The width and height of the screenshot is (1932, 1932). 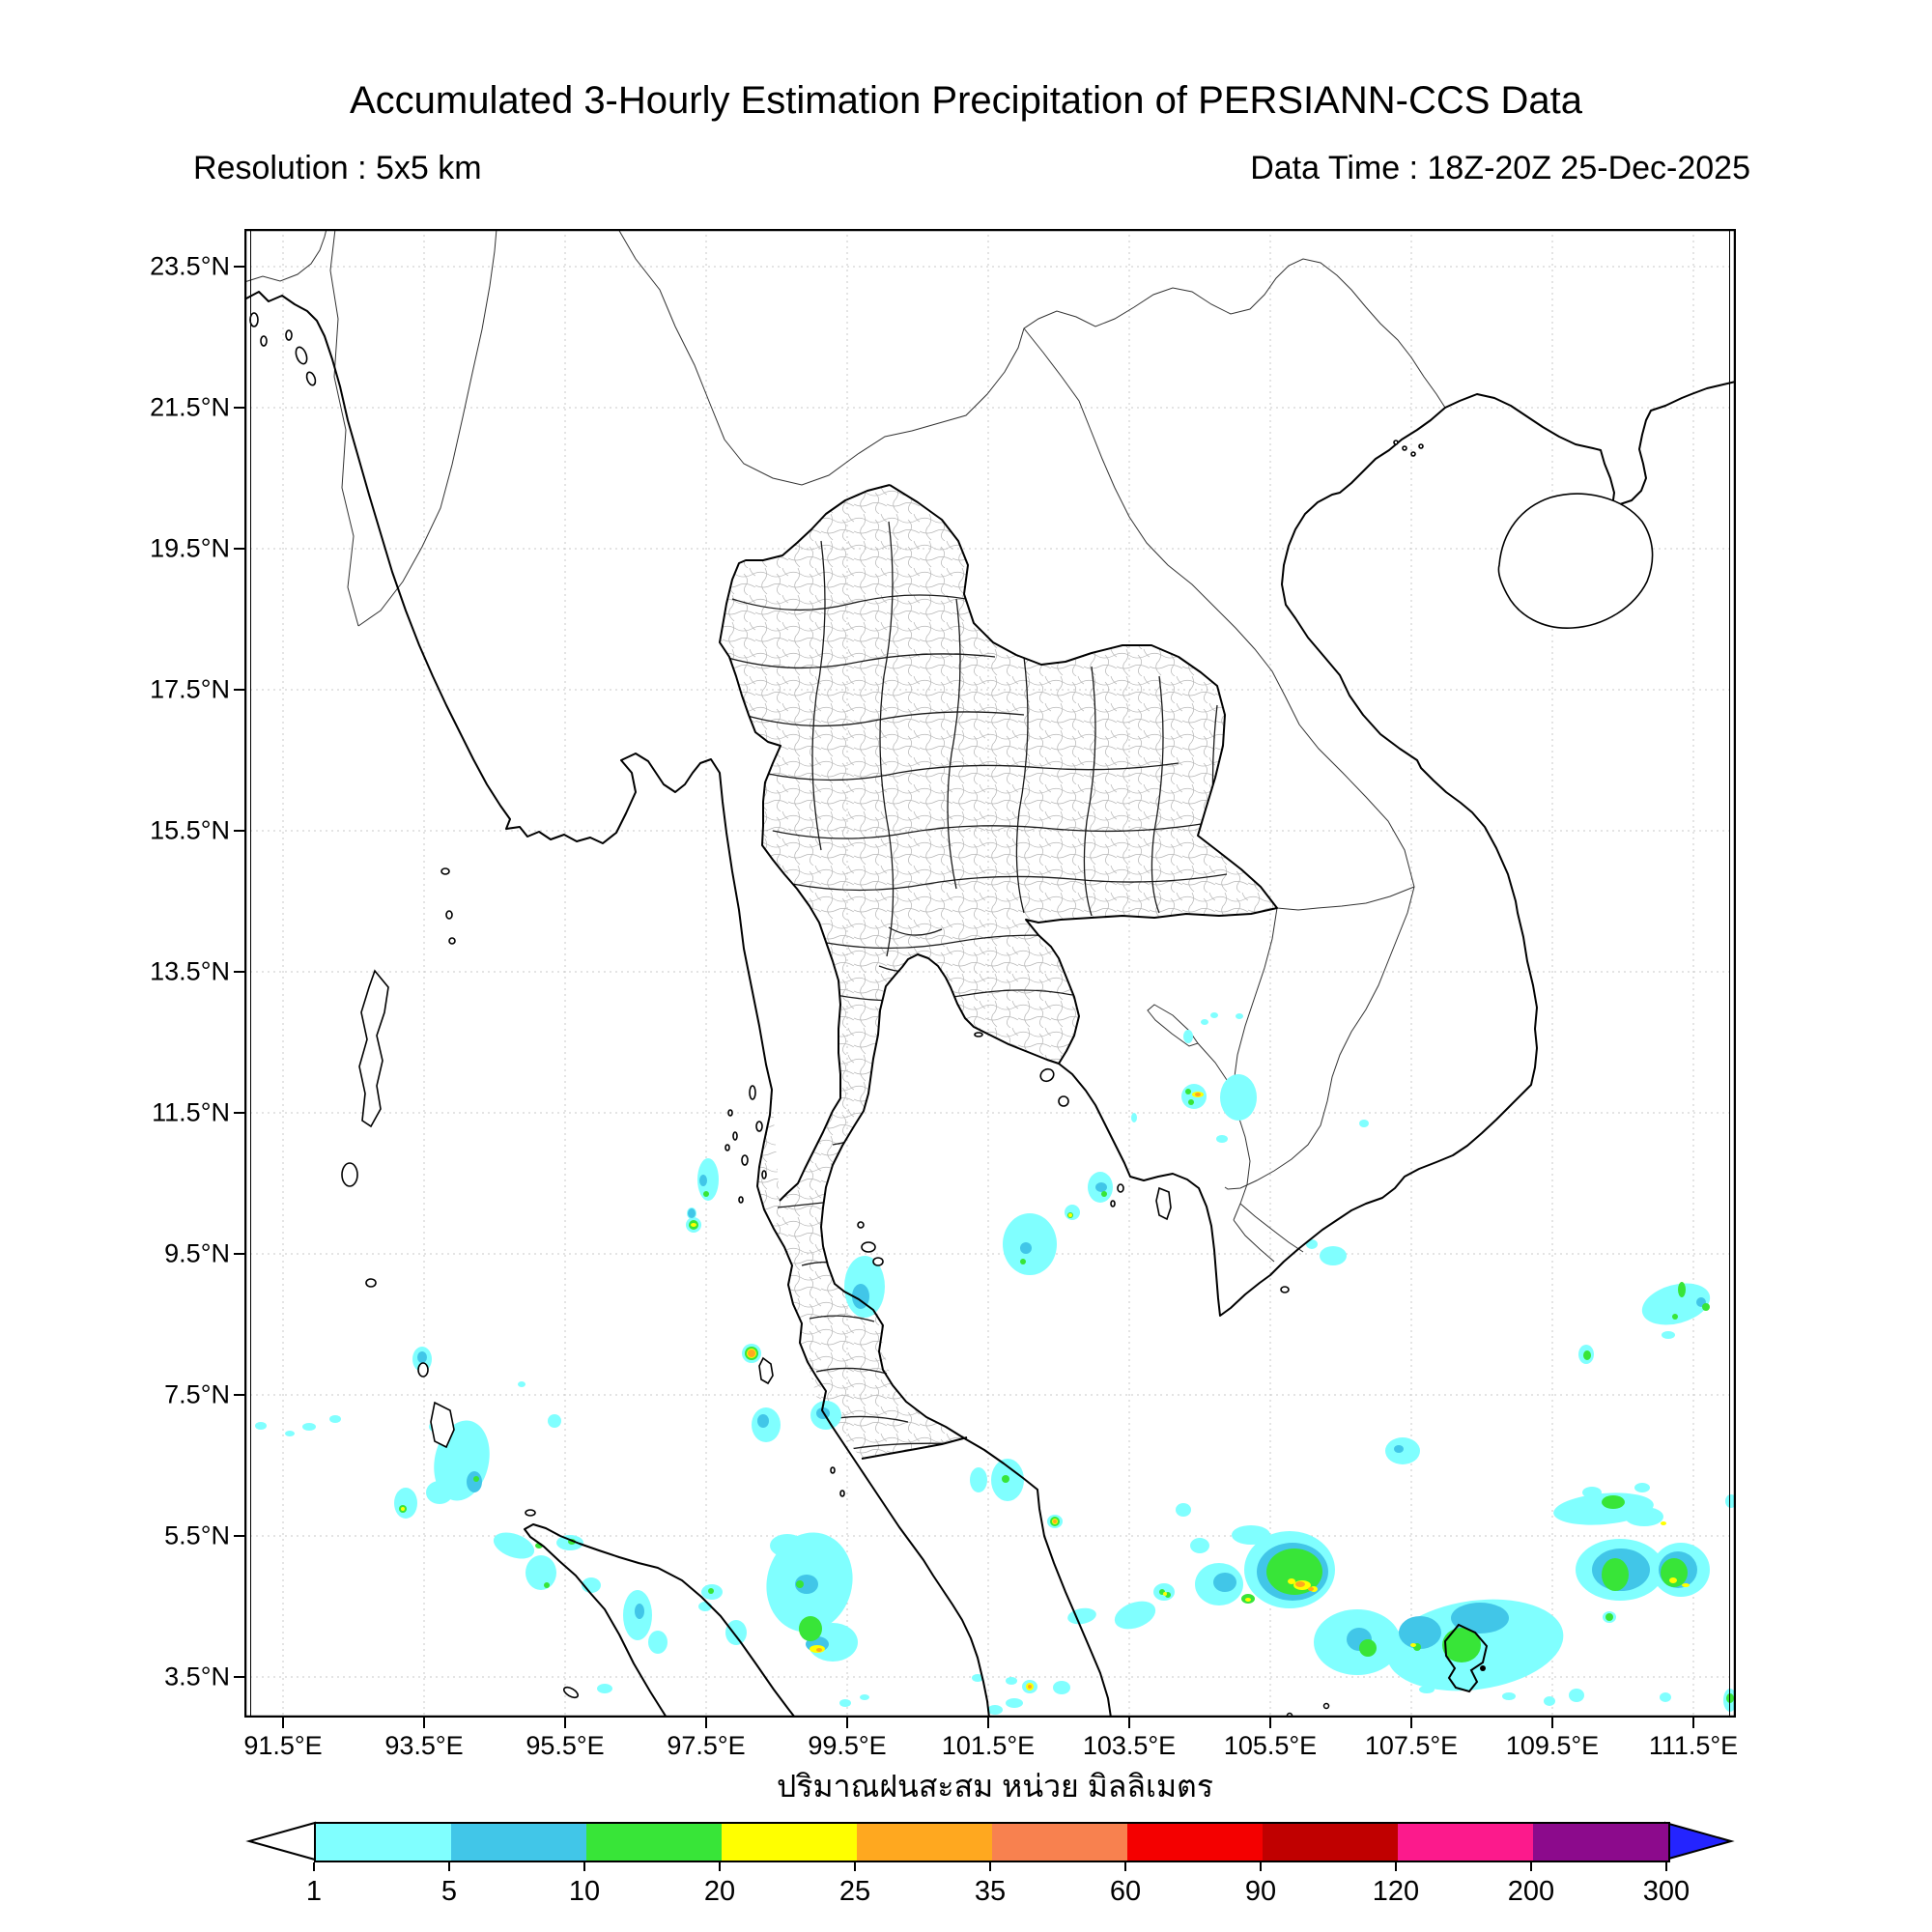 What do you see at coordinates (283, 1745) in the screenshot?
I see `lon-tick-label: 91.5°E` at bounding box center [283, 1745].